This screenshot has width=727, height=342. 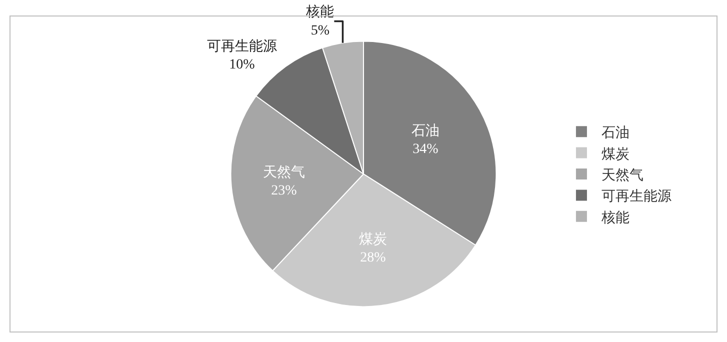 I want to click on data-label: 10%, so click(x=242, y=65).